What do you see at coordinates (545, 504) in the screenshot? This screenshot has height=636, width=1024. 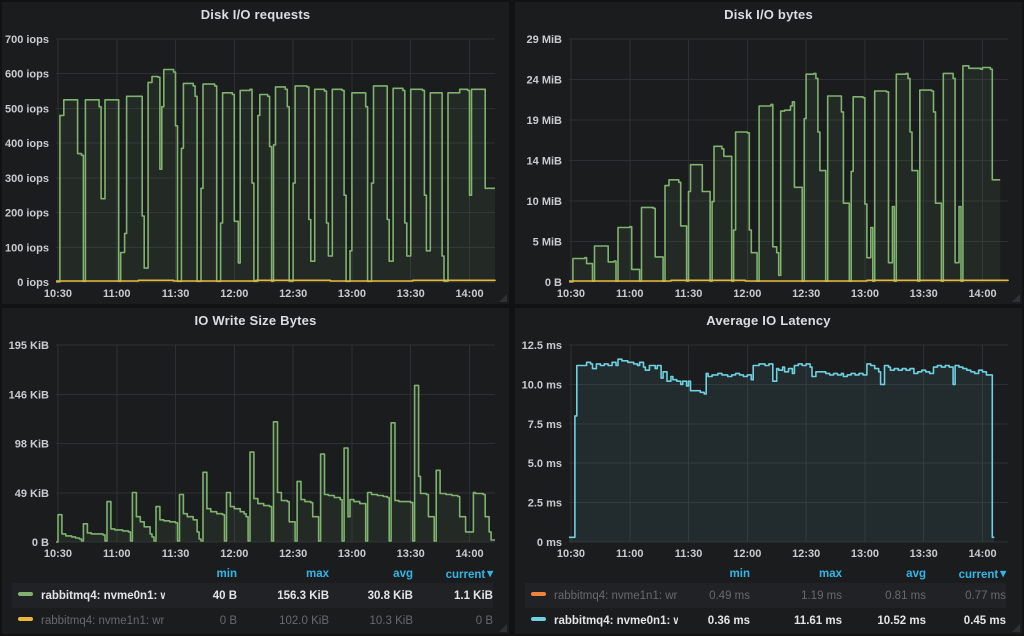 I see `svg-text: 2.5 ms` at bounding box center [545, 504].